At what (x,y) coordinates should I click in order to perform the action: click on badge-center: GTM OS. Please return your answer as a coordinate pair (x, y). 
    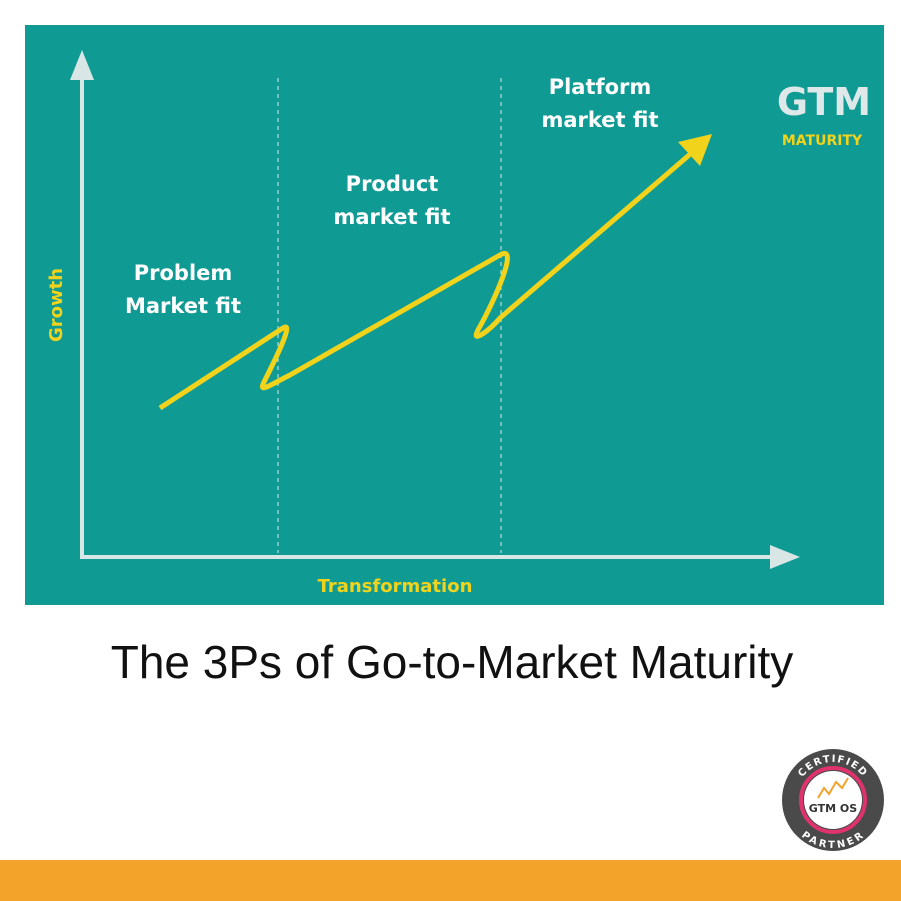
    Looking at the image, I should click on (833, 808).